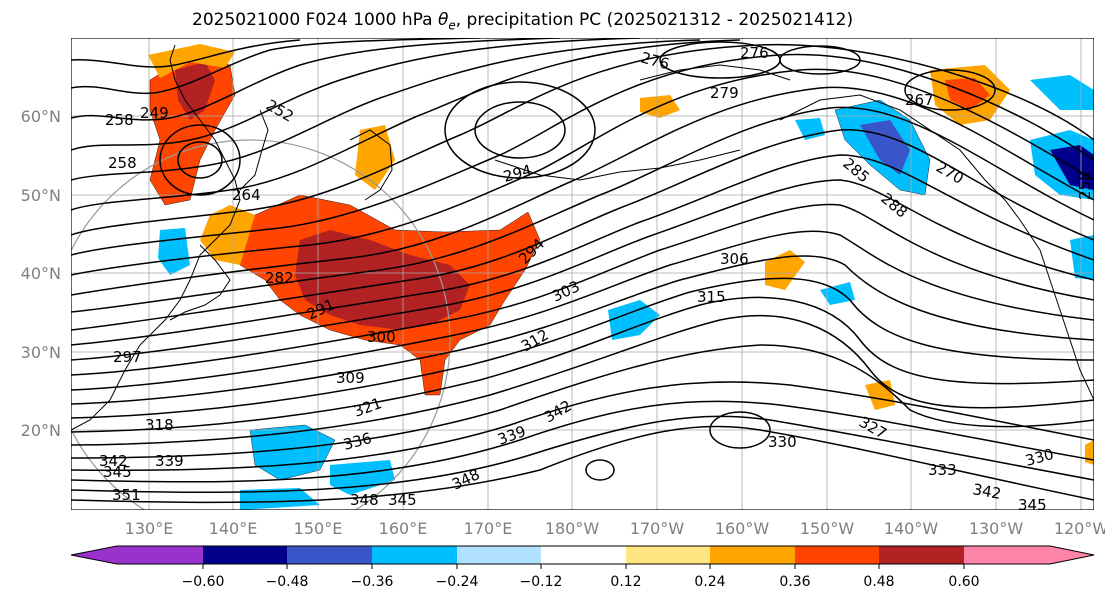 The image size is (1105, 603). What do you see at coordinates (657, 528) in the screenshot?
I see `lon-label-170w: 170°W` at bounding box center [657, 528].